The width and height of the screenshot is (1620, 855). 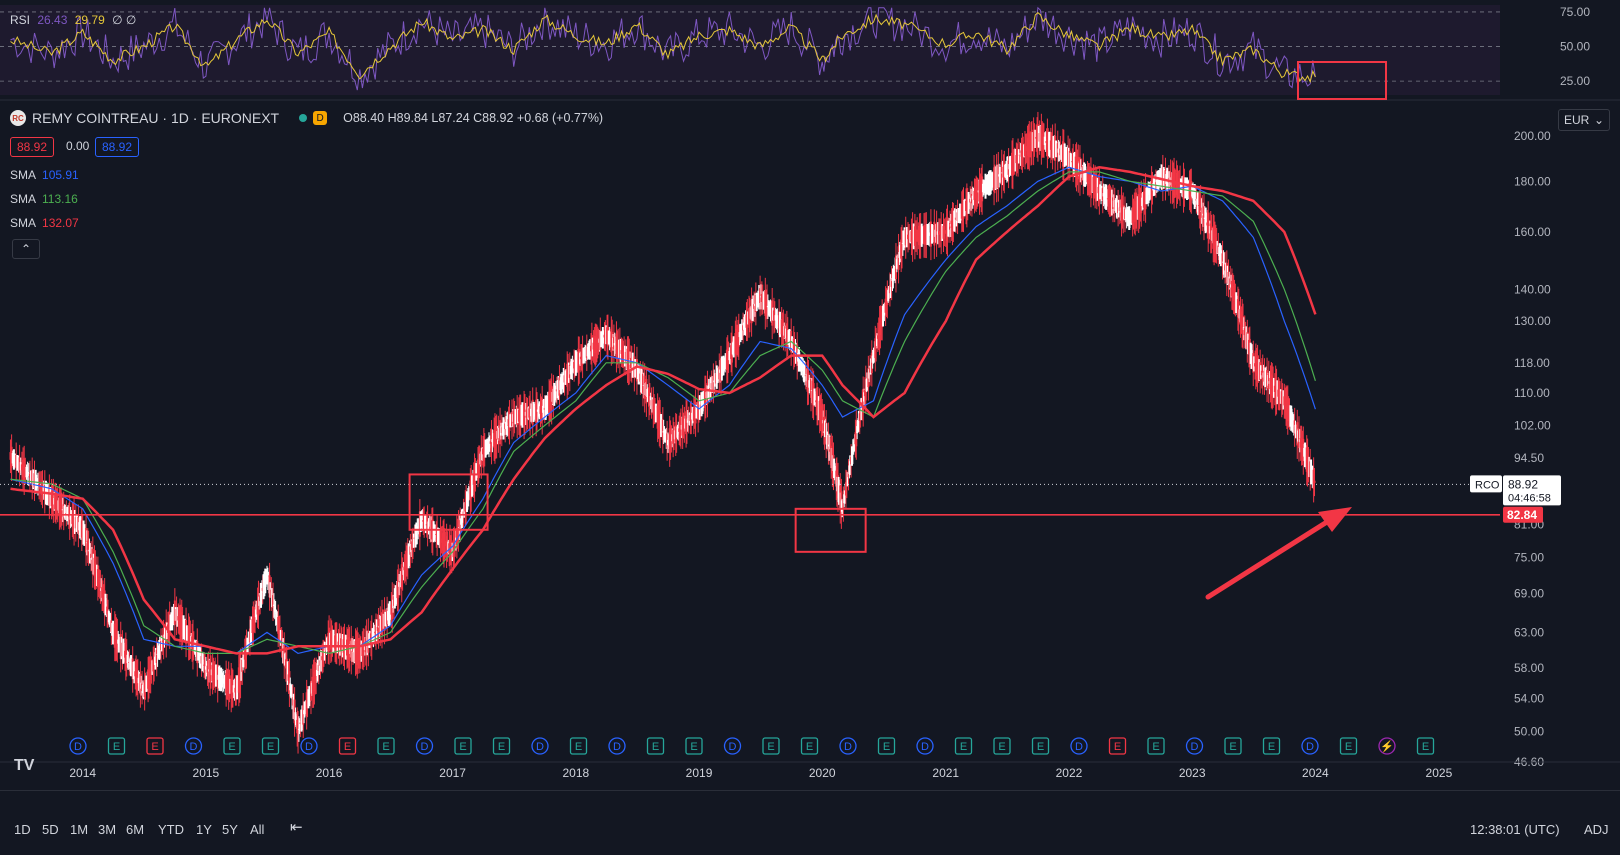 I want to click on timeframe-all: All, so click(x=257, y=829).